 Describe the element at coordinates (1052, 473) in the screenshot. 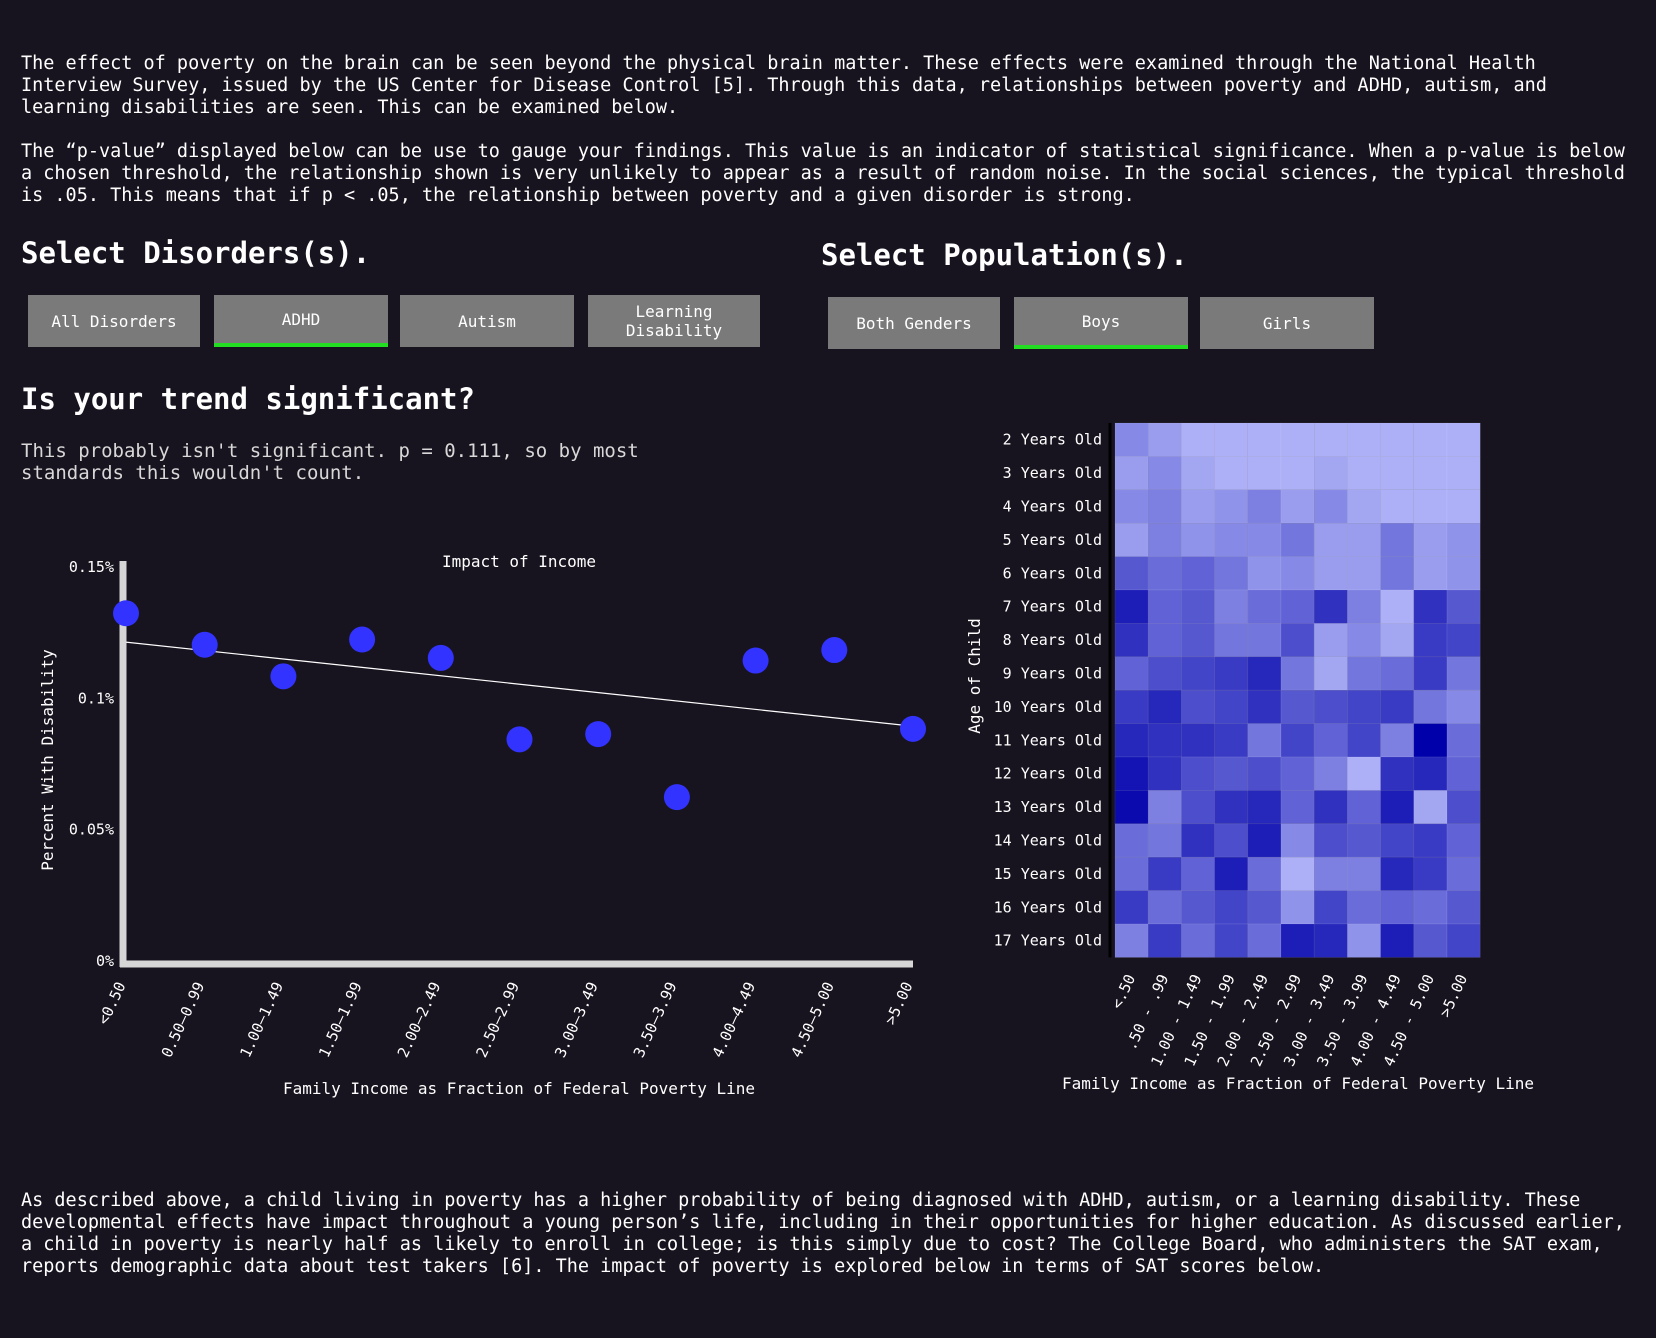

I see `heatmap-y-tick-label: 3 Years Old` at that location.